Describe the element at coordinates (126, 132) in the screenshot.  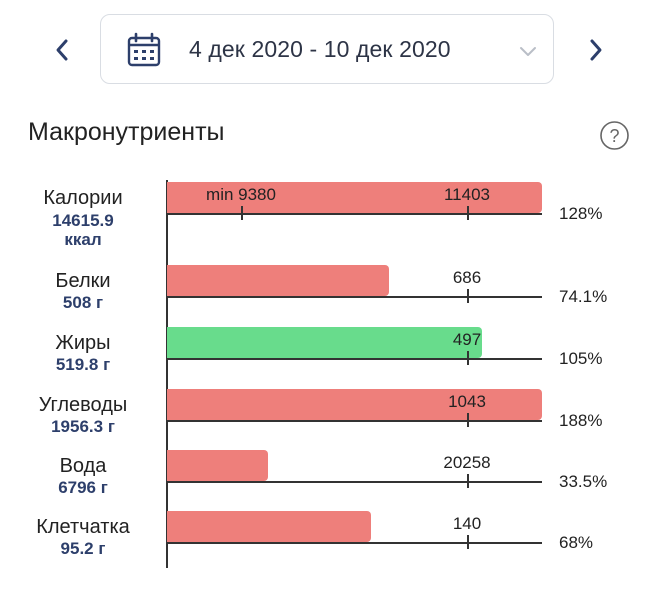
I see `section-title: Макронутриенты` at that location.